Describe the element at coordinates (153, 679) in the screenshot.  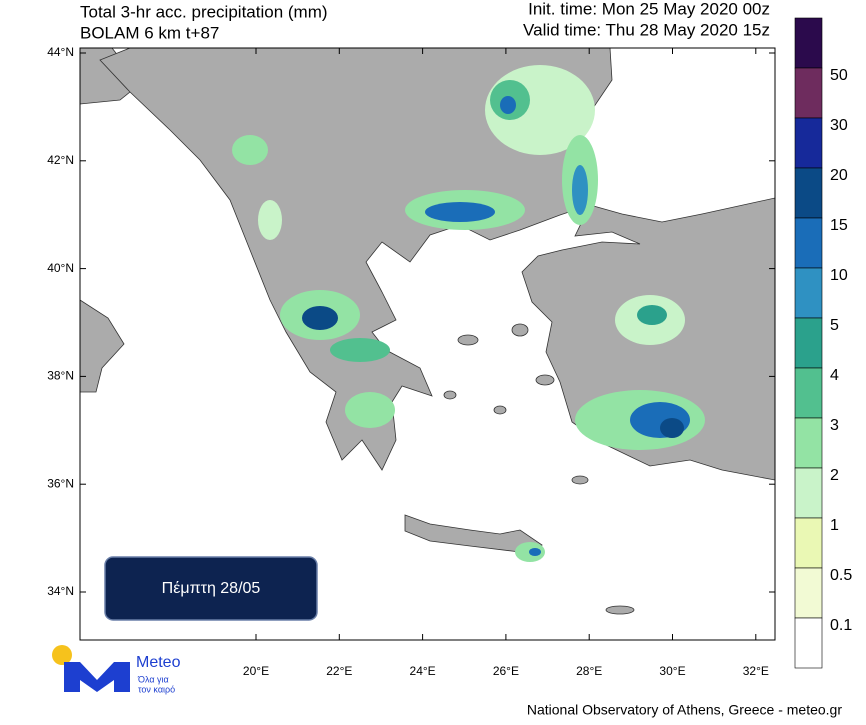
I see `logo-tagline: Όλα για` at that location.